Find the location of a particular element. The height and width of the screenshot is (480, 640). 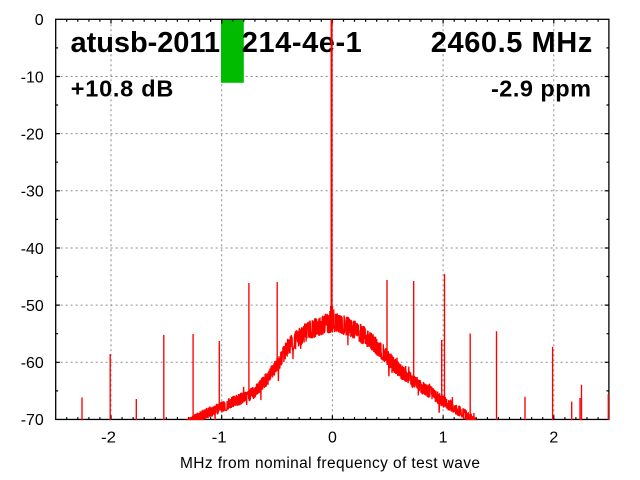

svg-text: 2460.5 MHz is located at coordinates (512, 43).